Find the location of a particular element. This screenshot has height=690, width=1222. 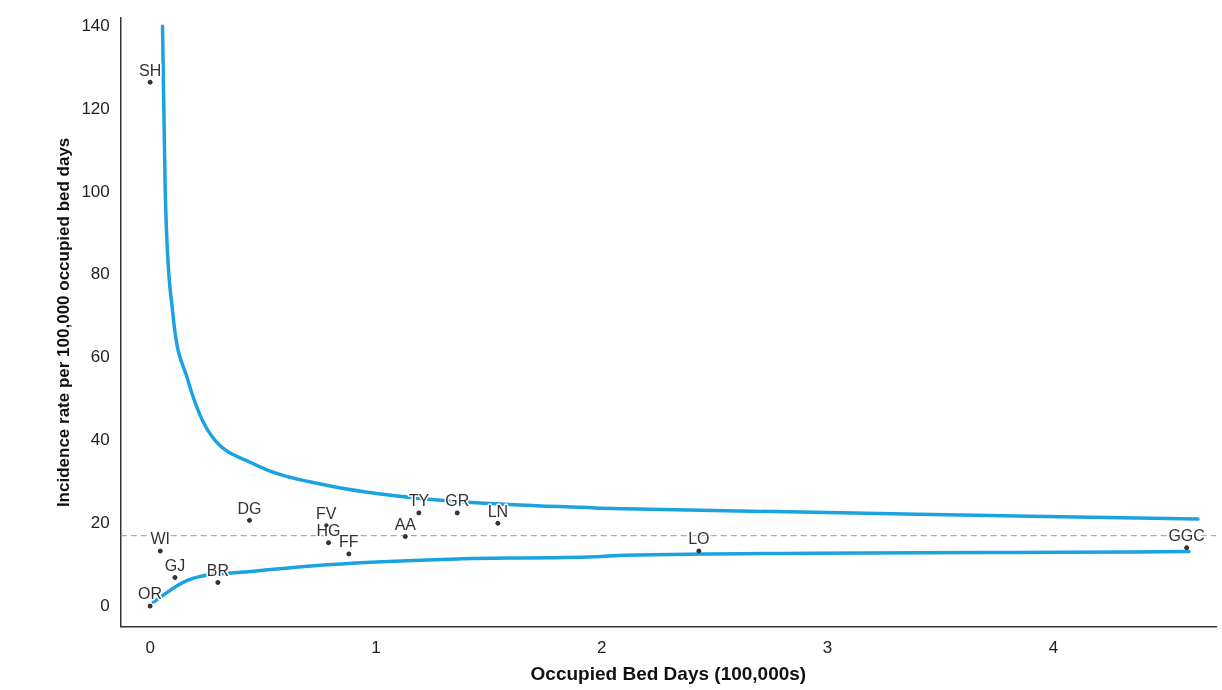

y-tick-label: 140 is located at coordinates (95, 25).